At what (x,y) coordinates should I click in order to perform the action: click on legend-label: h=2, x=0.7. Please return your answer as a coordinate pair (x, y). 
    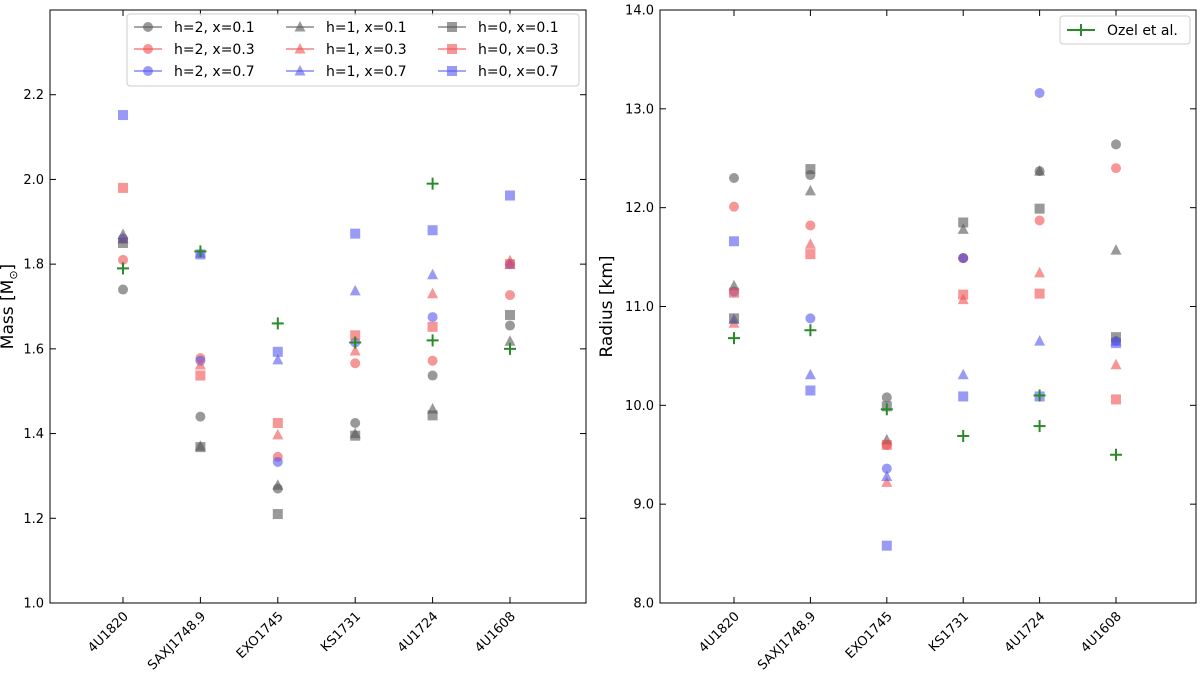
    Looking at the image, I should click on (214, 72).